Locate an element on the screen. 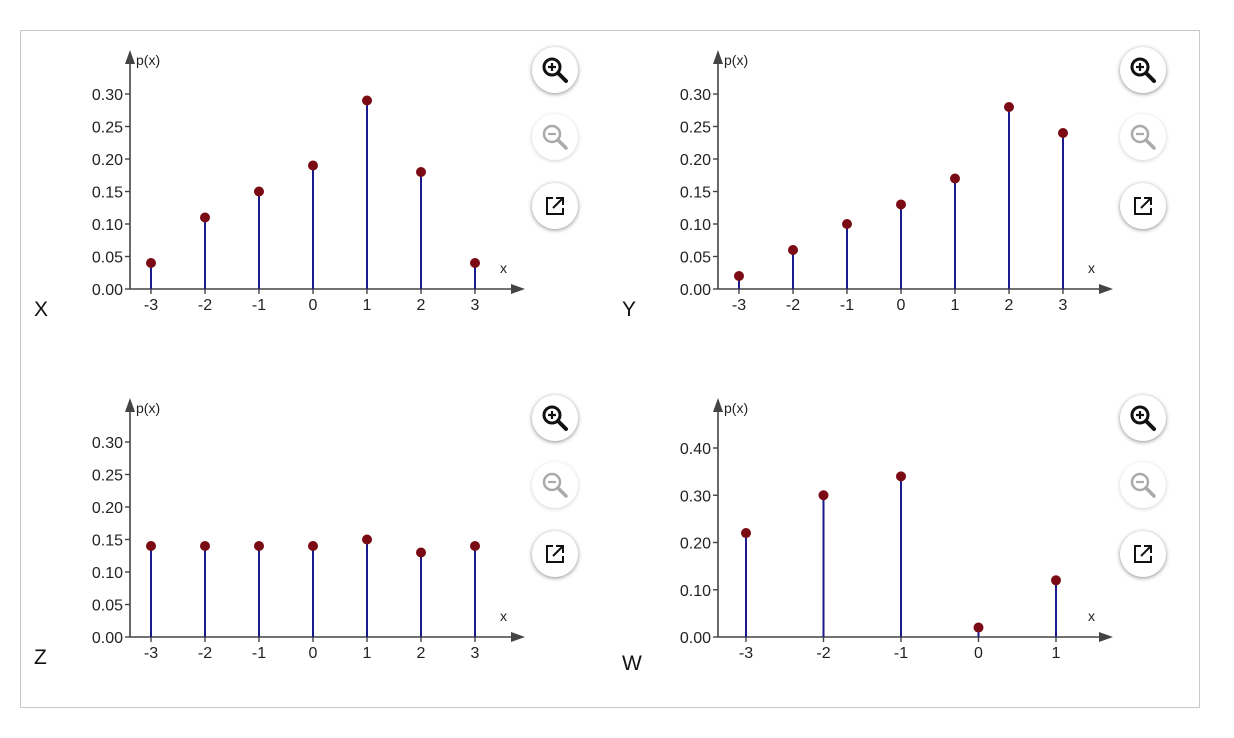 The height and width of the screenshot is (738, 1234). variable-label: Z is located at coordinates (40, 657).